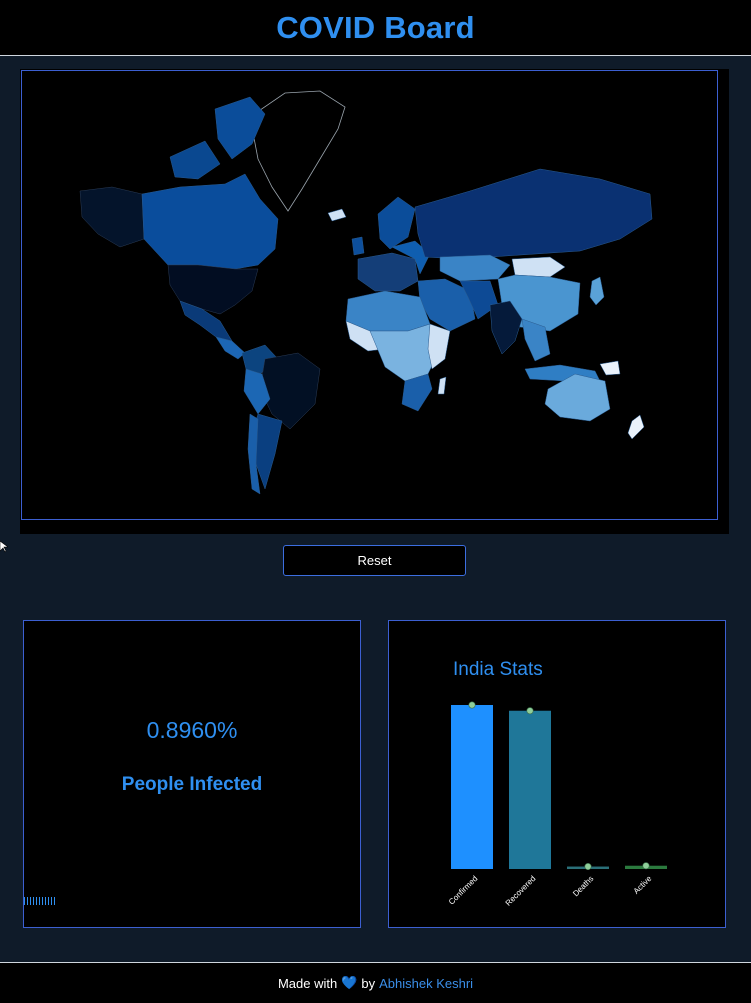 Image resolution: width=751 pixels, height=1003 pixels. I want to click on country-usa, so click(213, 289).